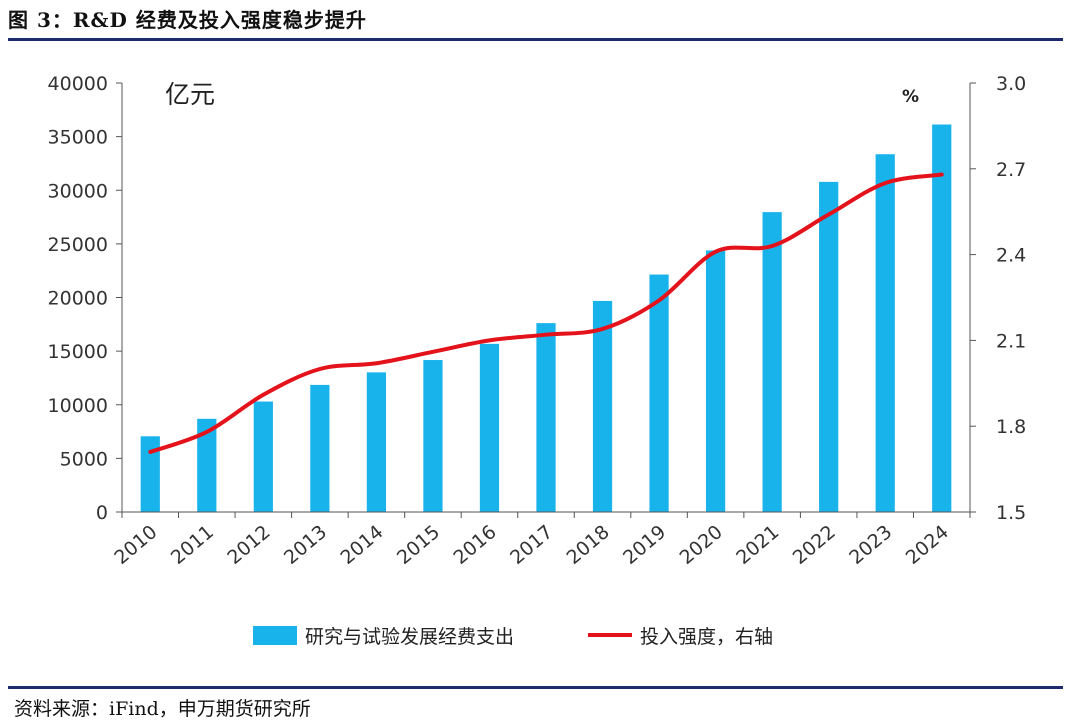 Image resolution: width=1080 pixels, height=722 pixels. Describe the element at coordinates (927, 545) in the screenshot. I see `x-tick-label: 2024` at that location.